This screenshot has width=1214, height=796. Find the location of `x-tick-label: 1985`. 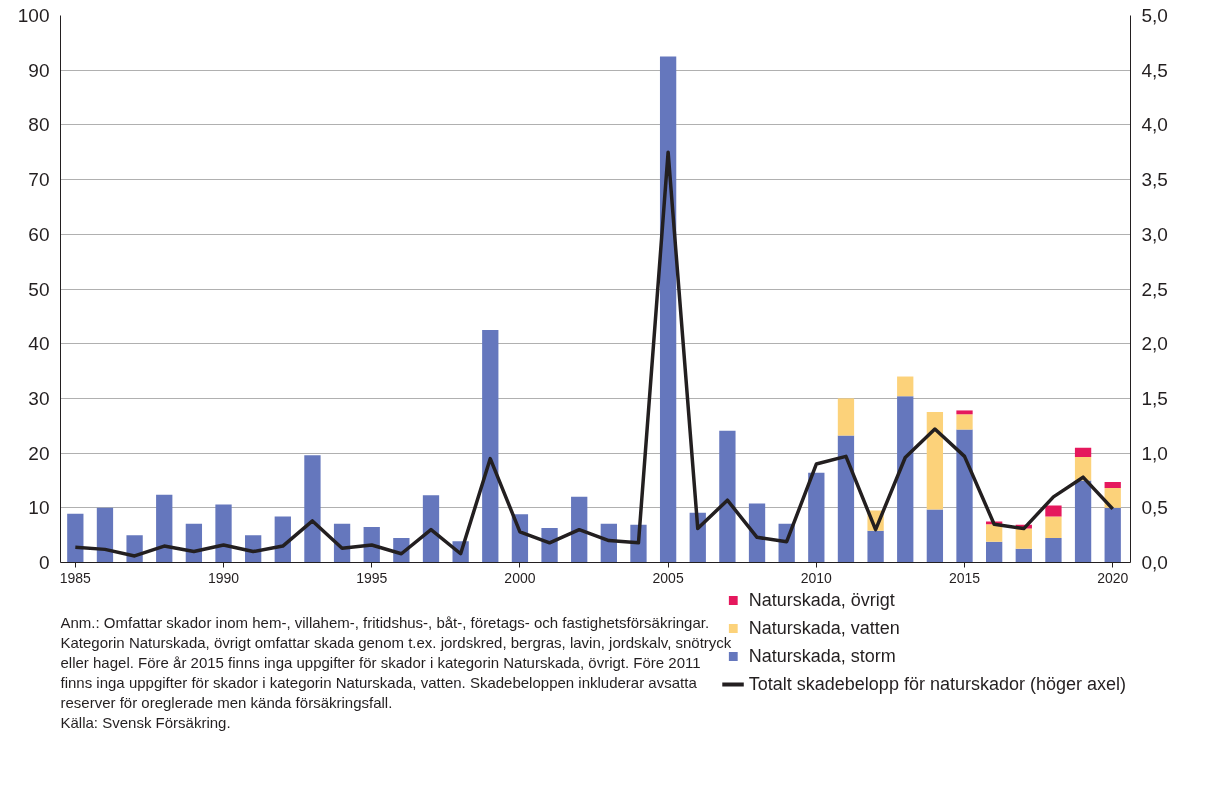

x-tick-label: 1985 is located at coordinates (75, 577).